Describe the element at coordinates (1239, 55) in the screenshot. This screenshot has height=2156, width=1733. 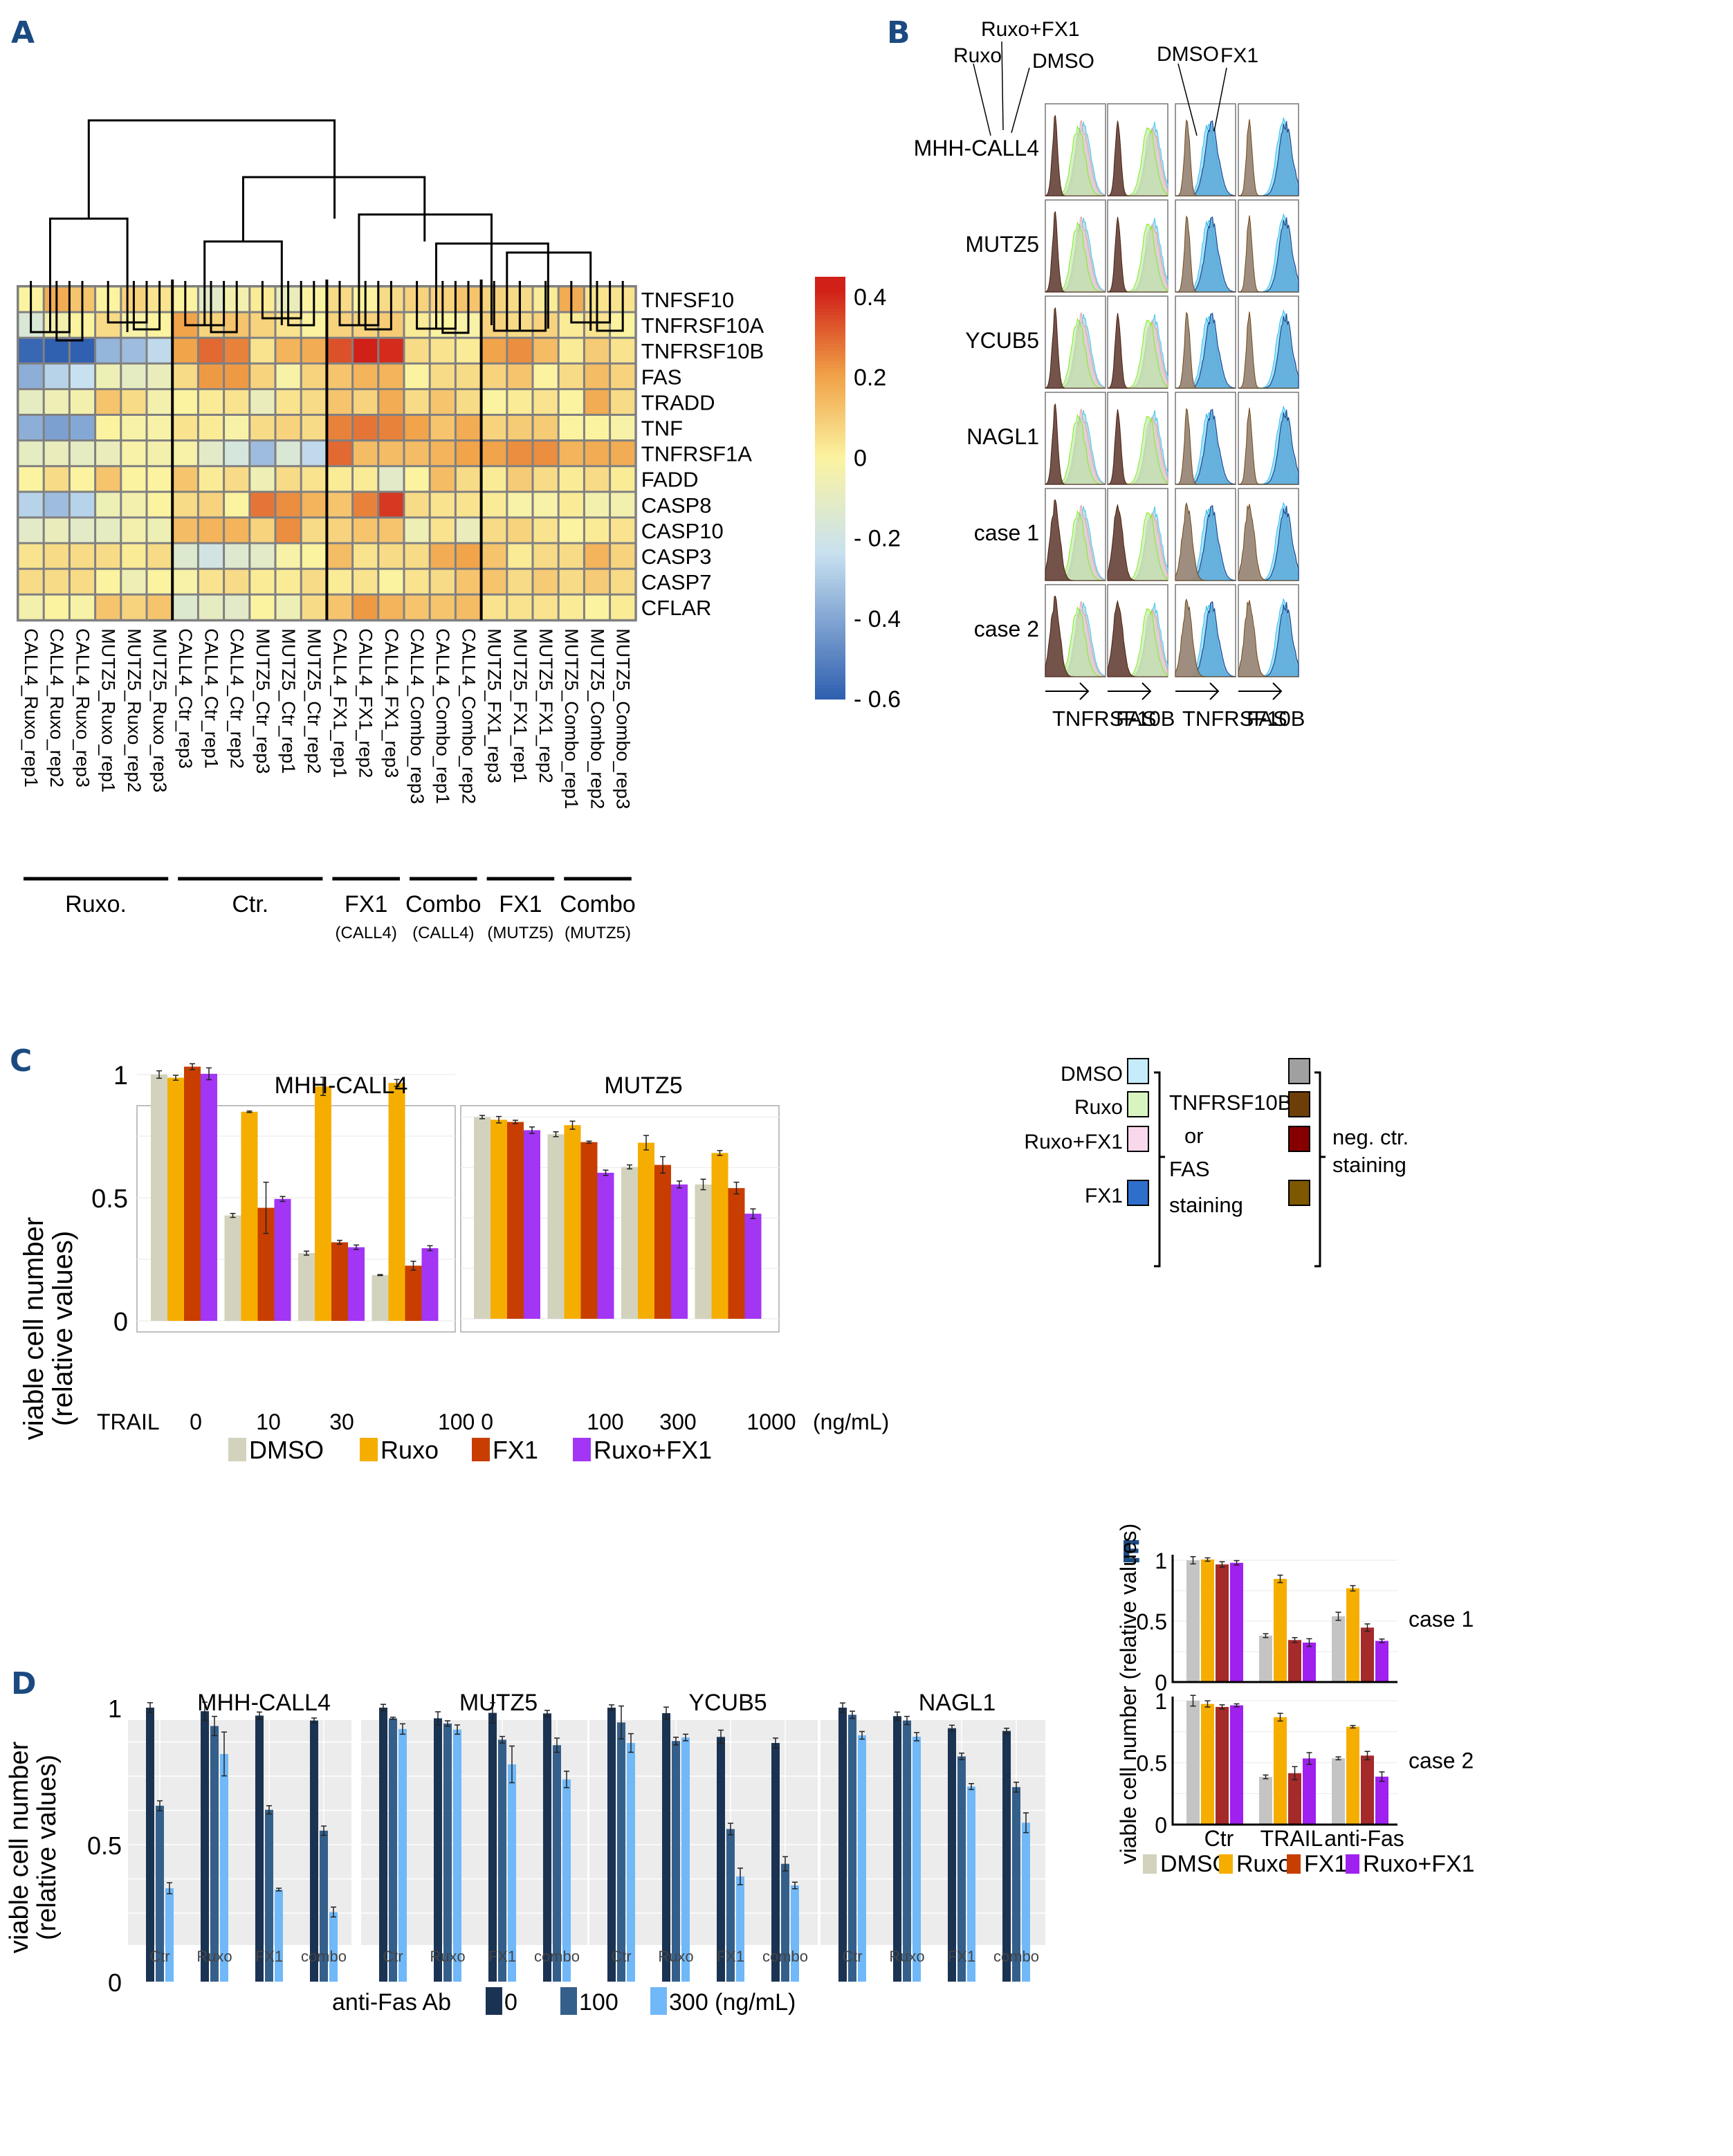
I see `annotation-fx1-right: FX1` at that location.